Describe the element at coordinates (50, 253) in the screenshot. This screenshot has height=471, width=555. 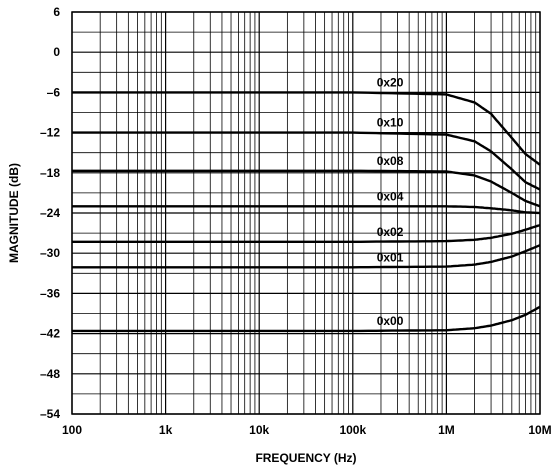
I see `y-tick-label: –30` at that location.